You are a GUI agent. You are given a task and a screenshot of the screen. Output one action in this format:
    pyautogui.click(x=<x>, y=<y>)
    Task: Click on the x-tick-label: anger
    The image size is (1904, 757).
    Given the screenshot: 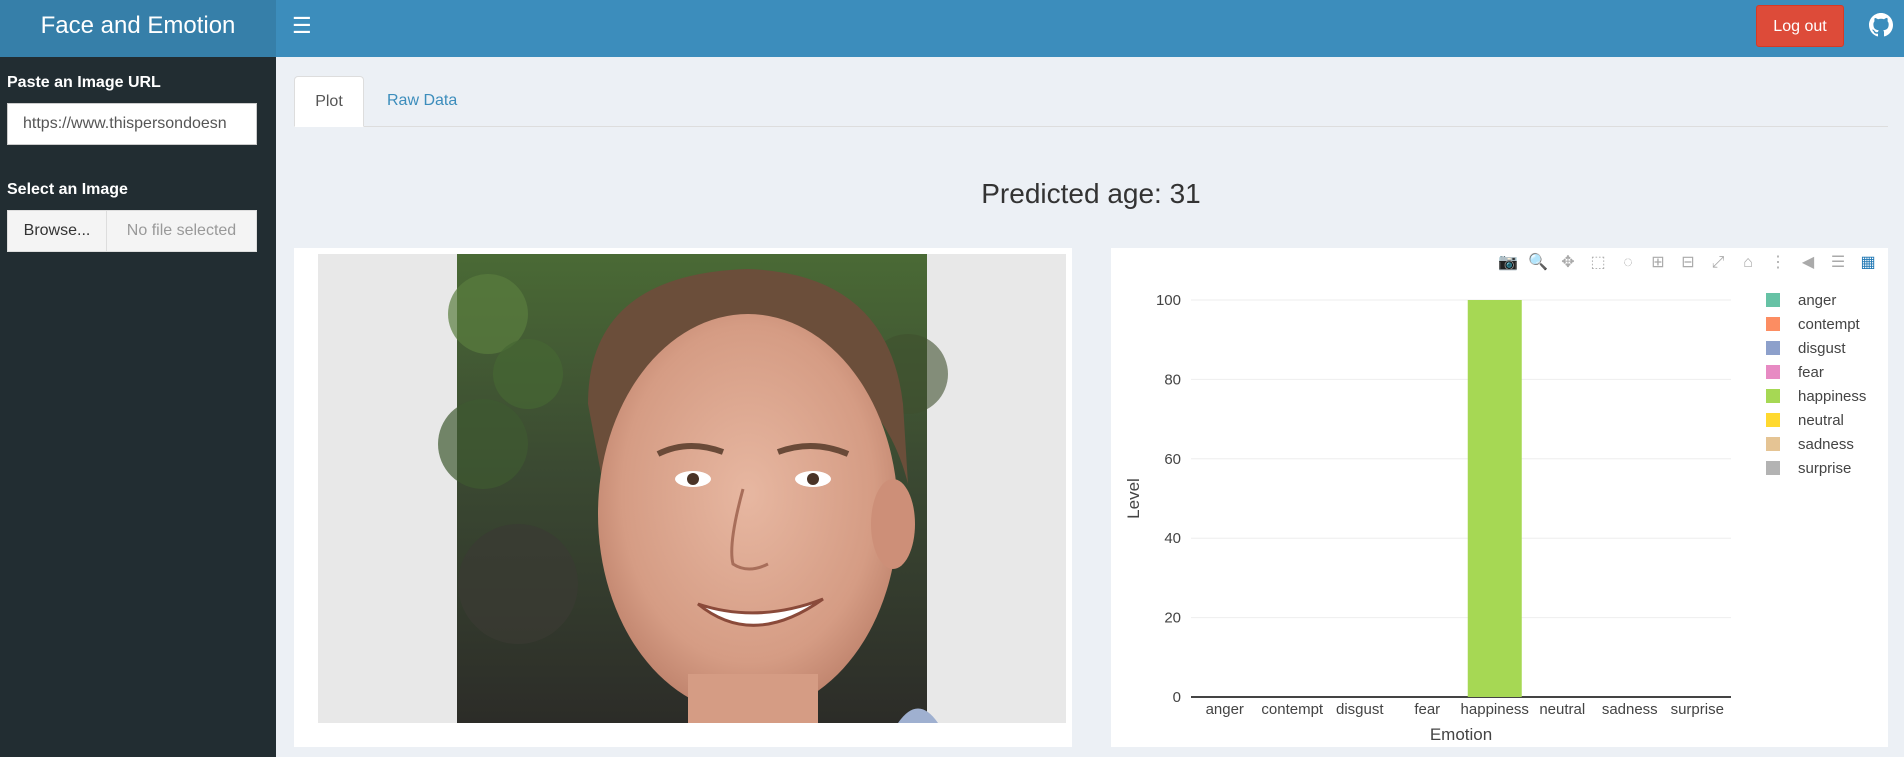 What is the action you would take?
    pyautogui.click(x=1225, y=709)
    